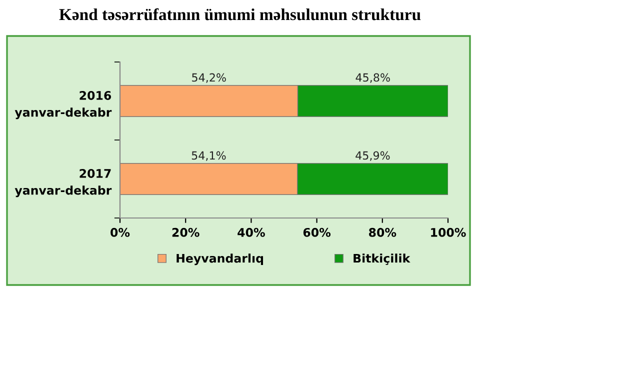 The image size is (620, 375). I want to click on data-label: 54,1%, so click(209, 156).